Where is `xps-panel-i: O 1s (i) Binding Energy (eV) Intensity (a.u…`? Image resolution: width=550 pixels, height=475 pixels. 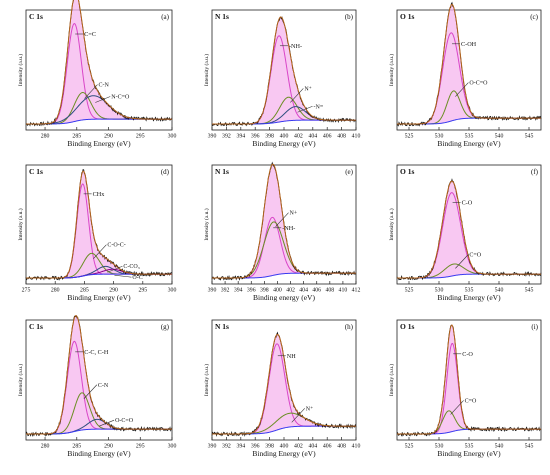
xps-panel-i: O 1s (i) Binding Energy (eV) Intensity (a.u… is located at coordinates (465, 388).